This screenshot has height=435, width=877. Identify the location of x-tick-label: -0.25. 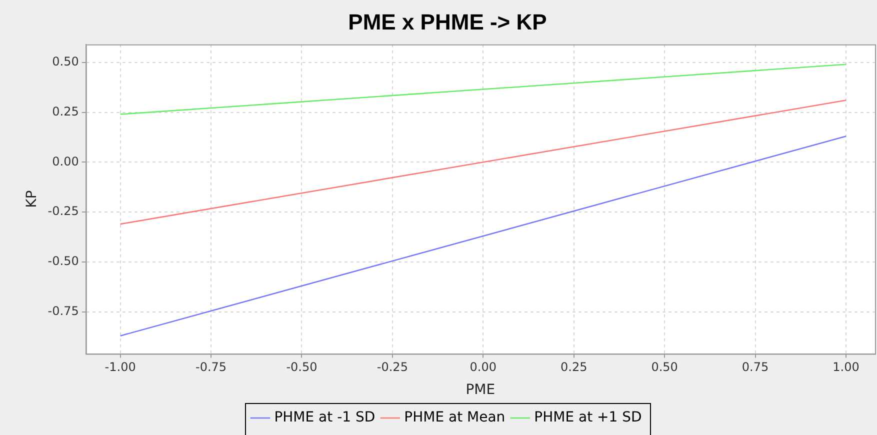
(392, 367).